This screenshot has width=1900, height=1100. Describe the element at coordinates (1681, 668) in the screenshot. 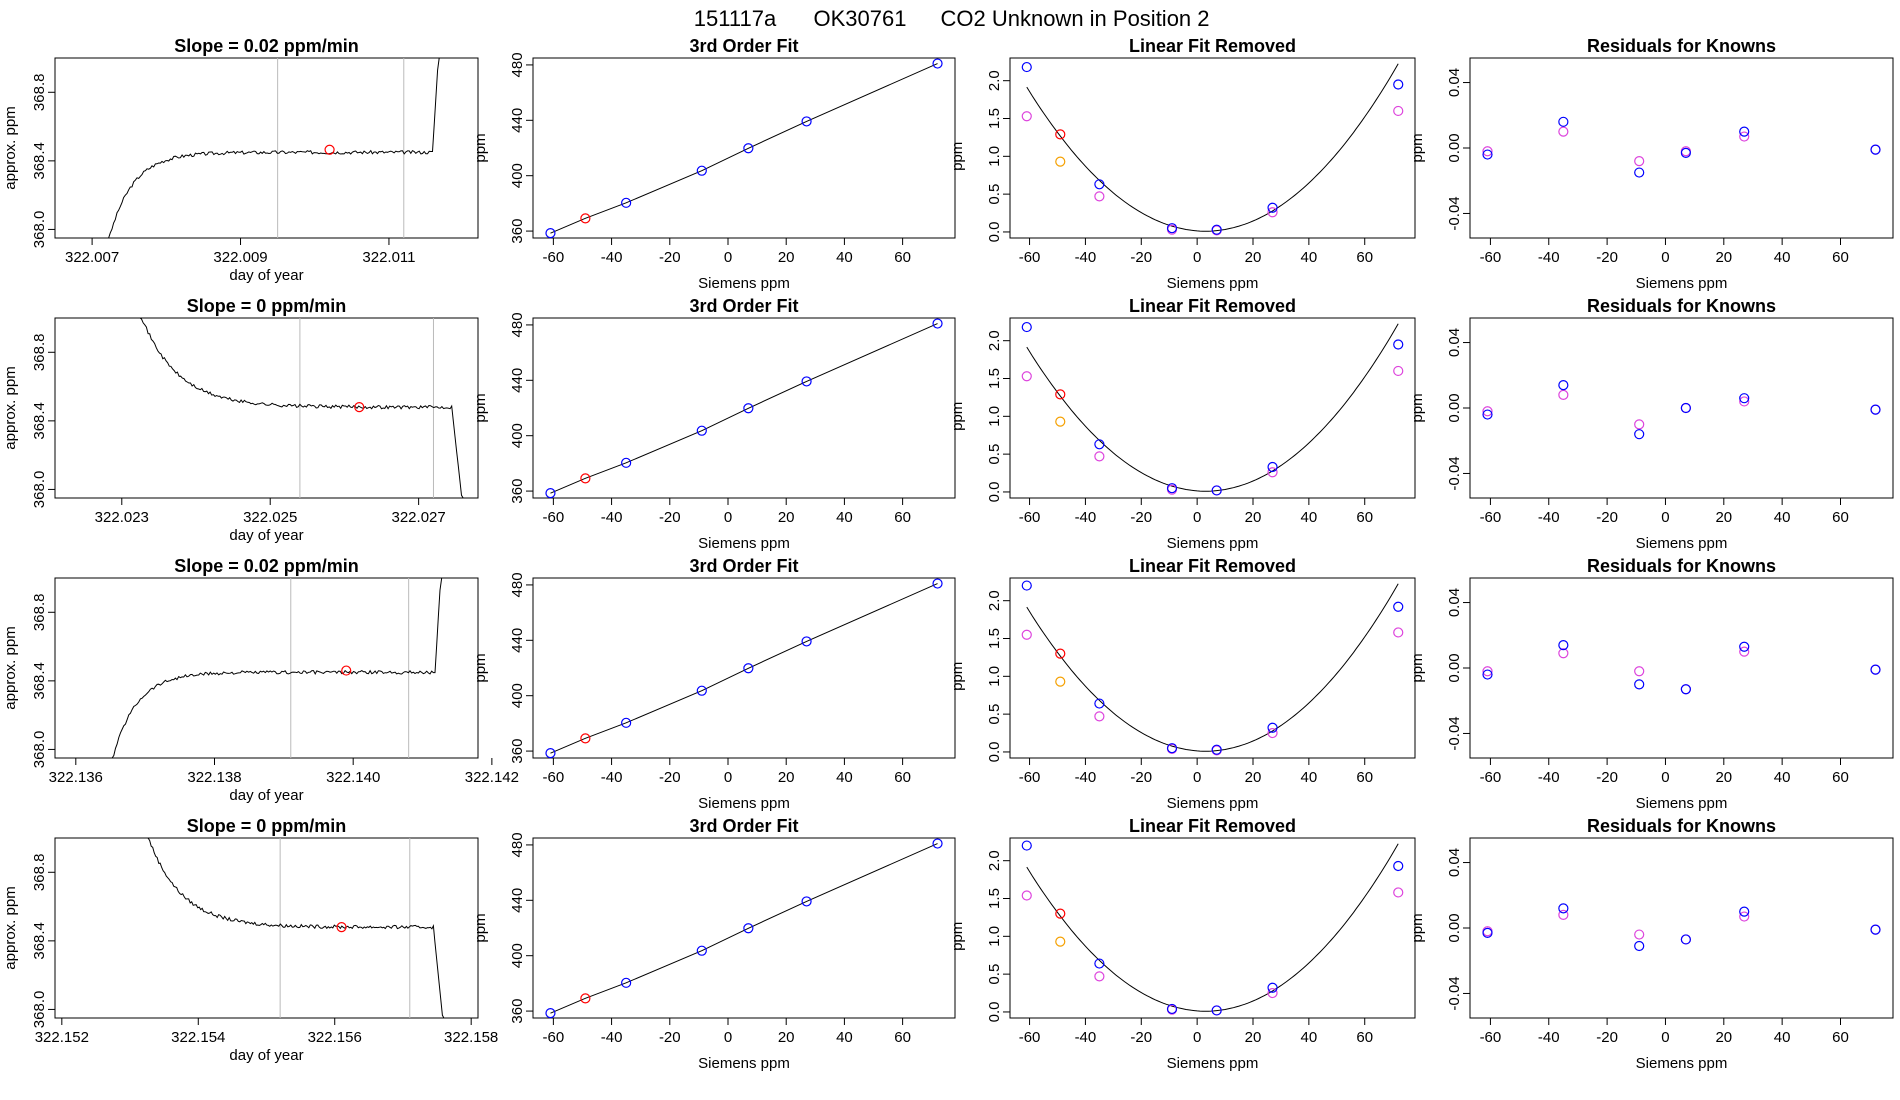

I see `resid-r3-frame` at that location.